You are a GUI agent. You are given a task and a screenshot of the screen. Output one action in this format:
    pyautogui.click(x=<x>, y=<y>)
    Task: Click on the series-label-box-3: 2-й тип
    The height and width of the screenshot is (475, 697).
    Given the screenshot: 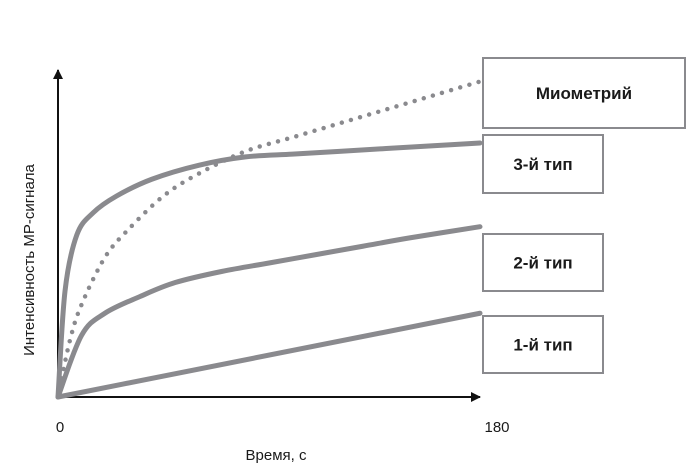 What is the action you would take?
    pyautogui.click(x=543, y=262)
    